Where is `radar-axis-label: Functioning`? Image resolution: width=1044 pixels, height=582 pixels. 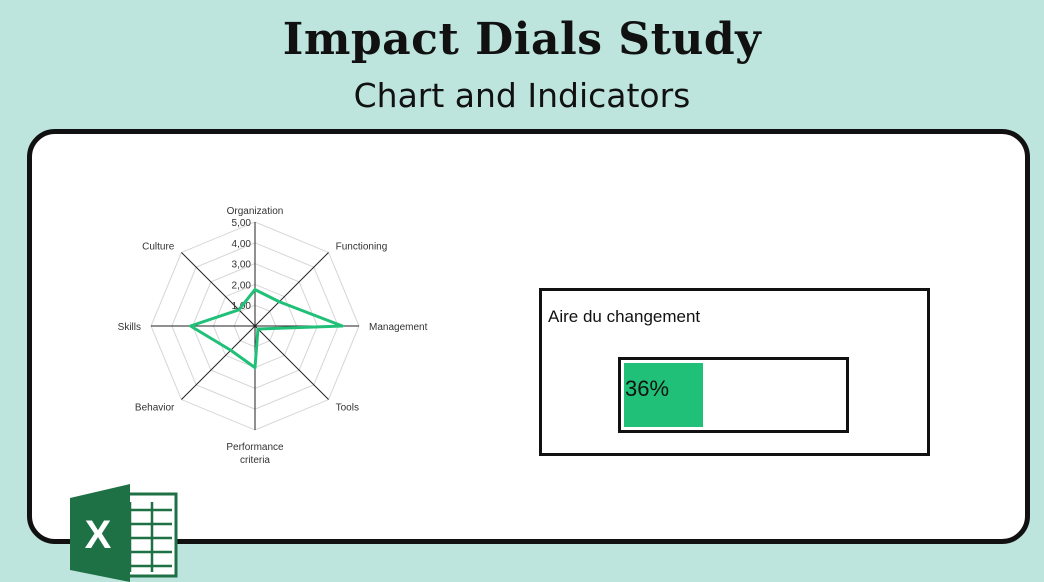
radar-axis-label: Functioning is located at coordinates (362, 246).